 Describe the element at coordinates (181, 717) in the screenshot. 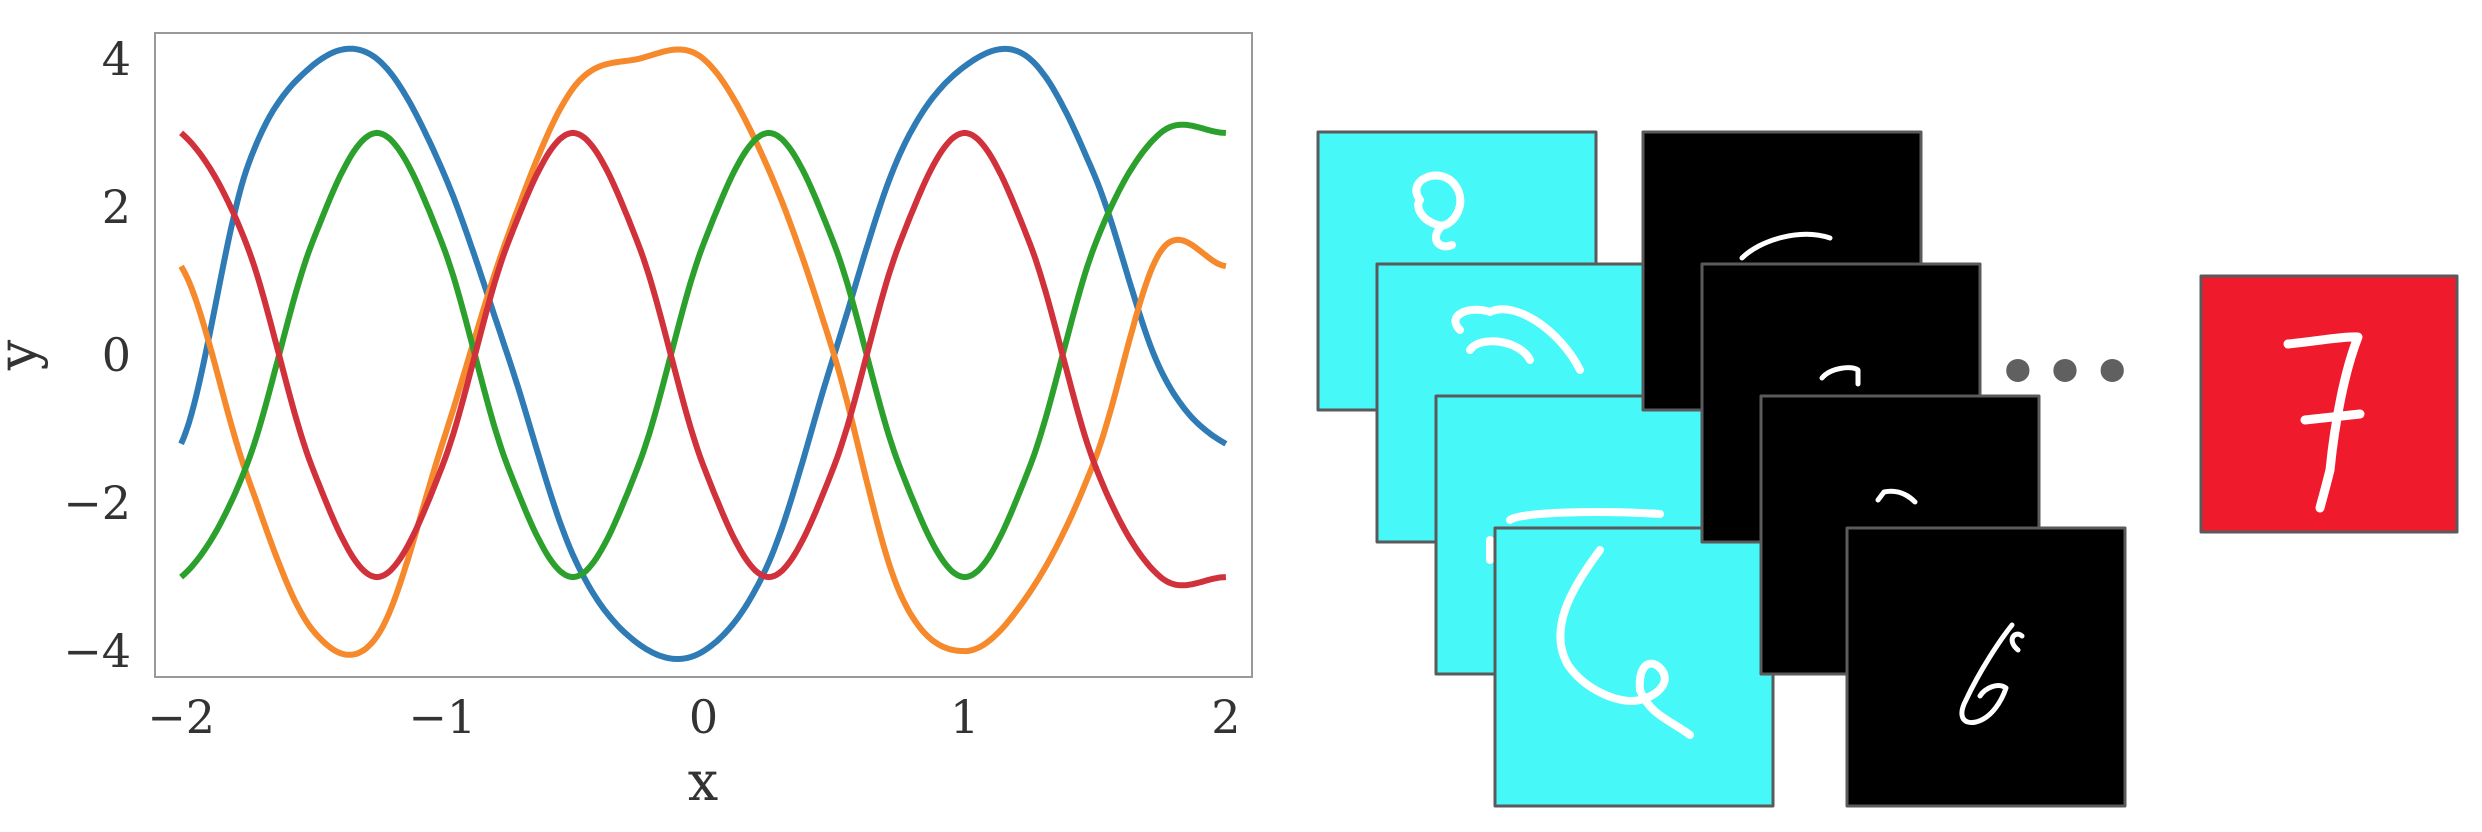

I see `x-tick-label: −2` at that location.